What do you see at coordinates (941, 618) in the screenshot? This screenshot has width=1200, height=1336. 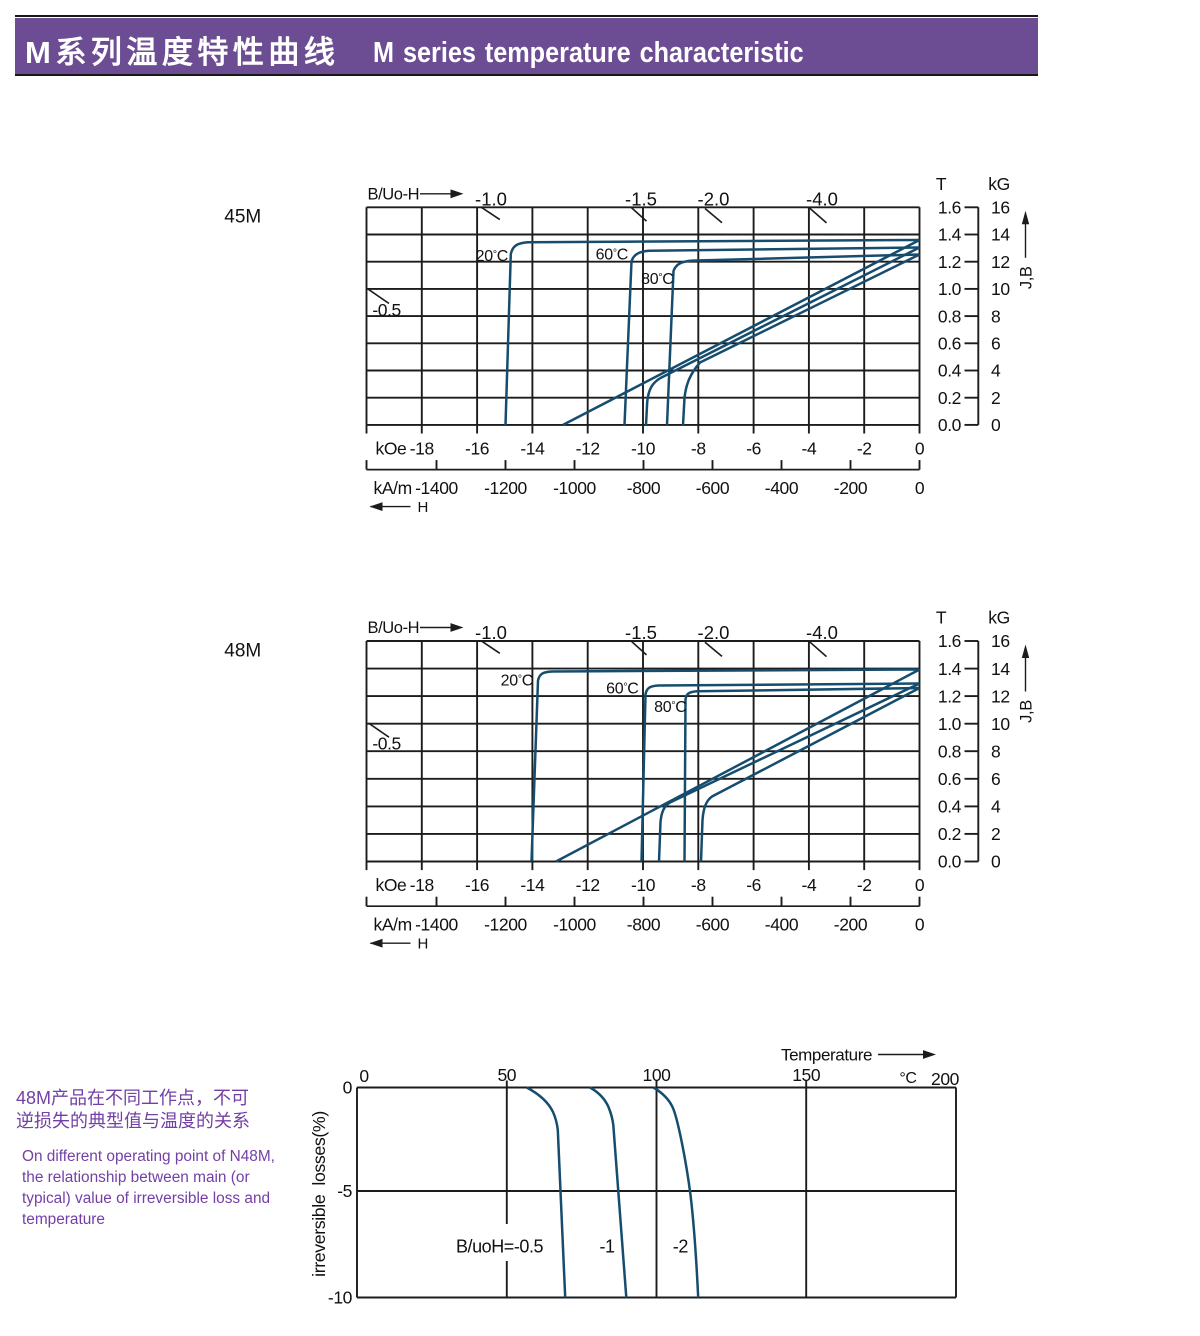 I see `svg-text: T` at bounding box center [941, 618].